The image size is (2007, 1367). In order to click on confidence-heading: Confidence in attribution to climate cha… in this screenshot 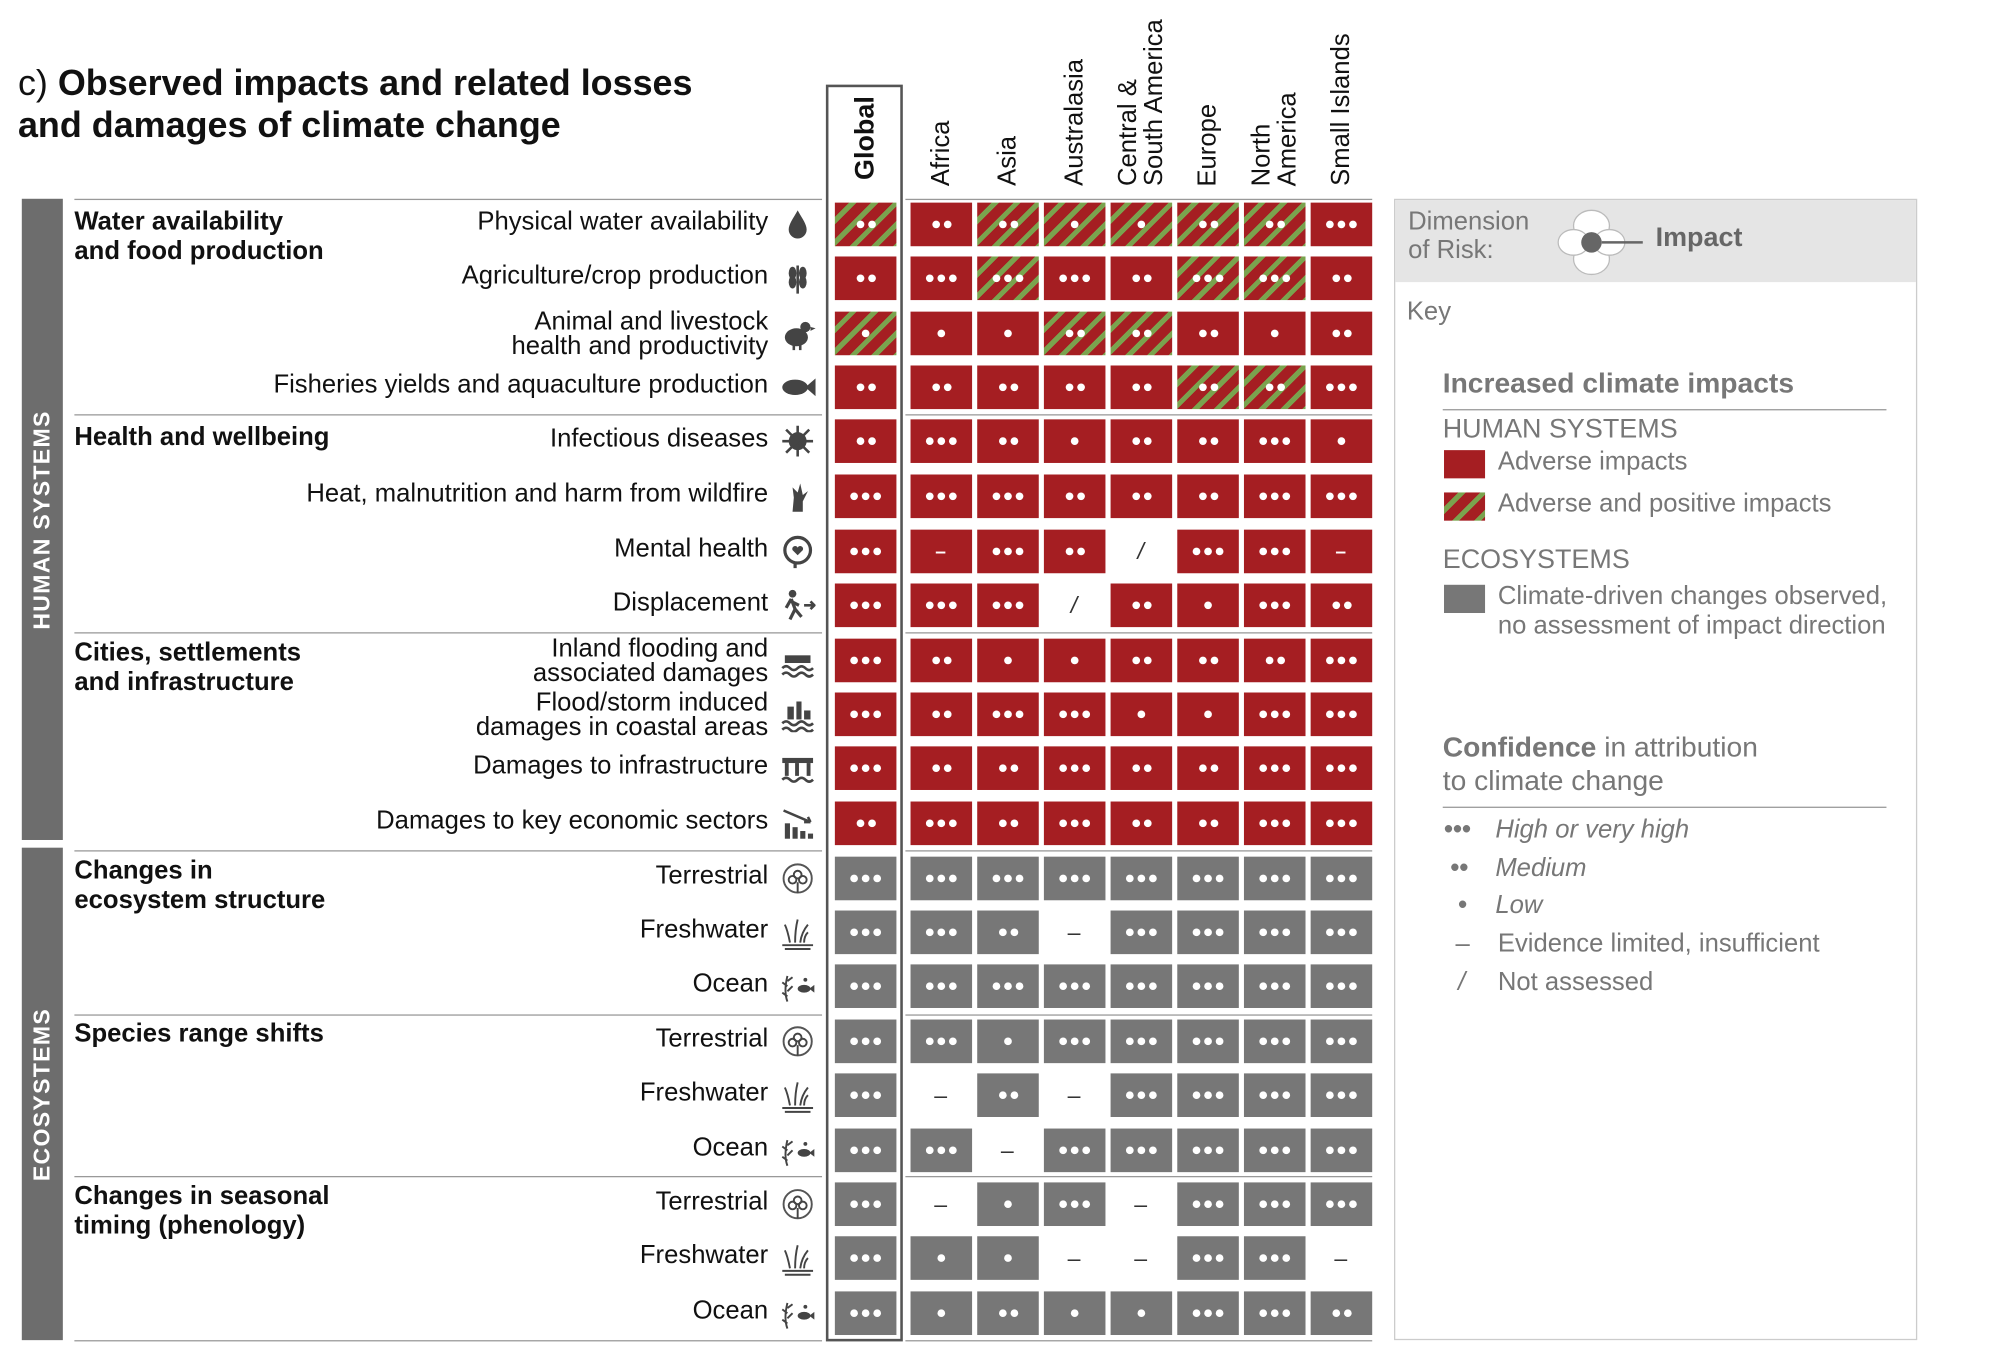, I will do `click(1600, 764)`.